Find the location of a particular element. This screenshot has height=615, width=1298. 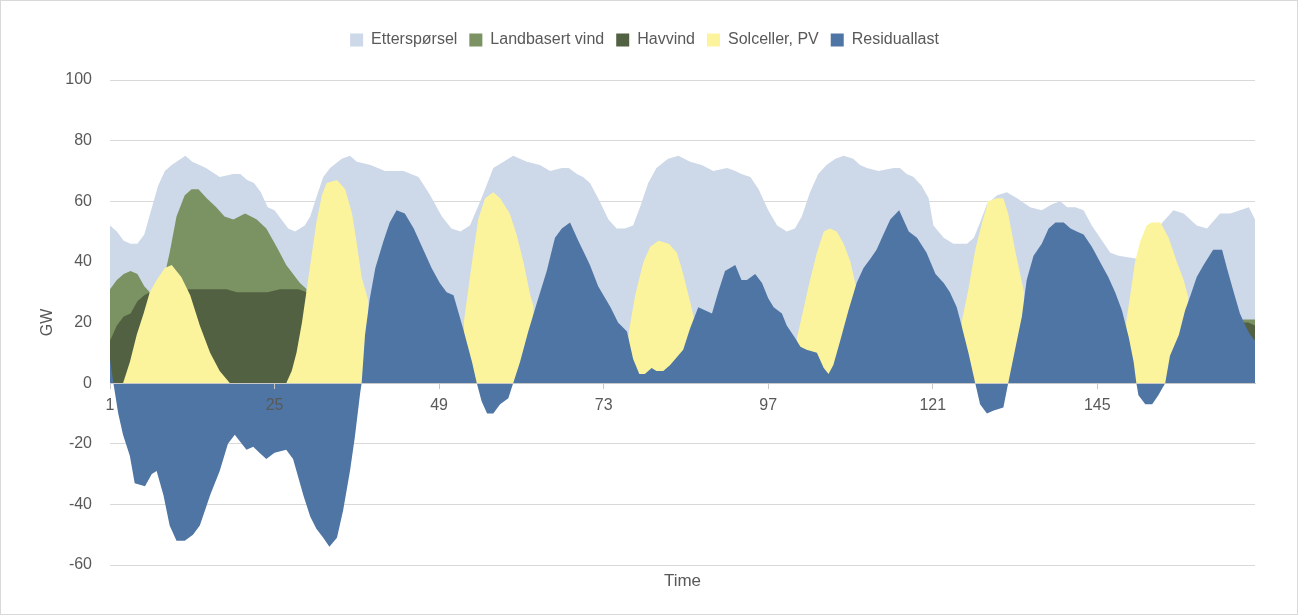

legend-label: Etterspørsel is located at coordinates (414, 39).